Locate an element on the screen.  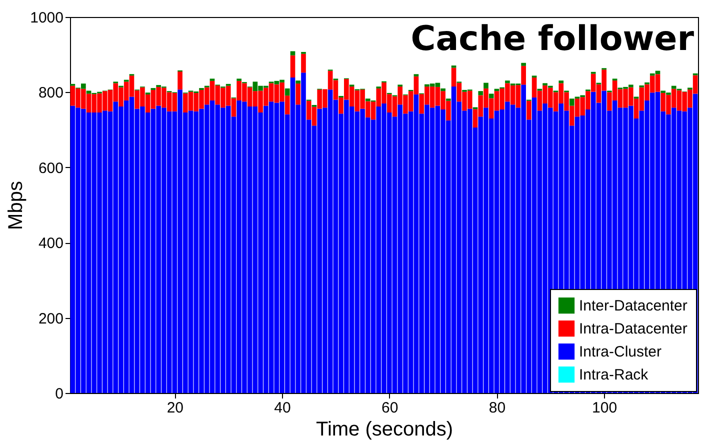
x-tick-label: 20 is located at coordinates (175, 408).